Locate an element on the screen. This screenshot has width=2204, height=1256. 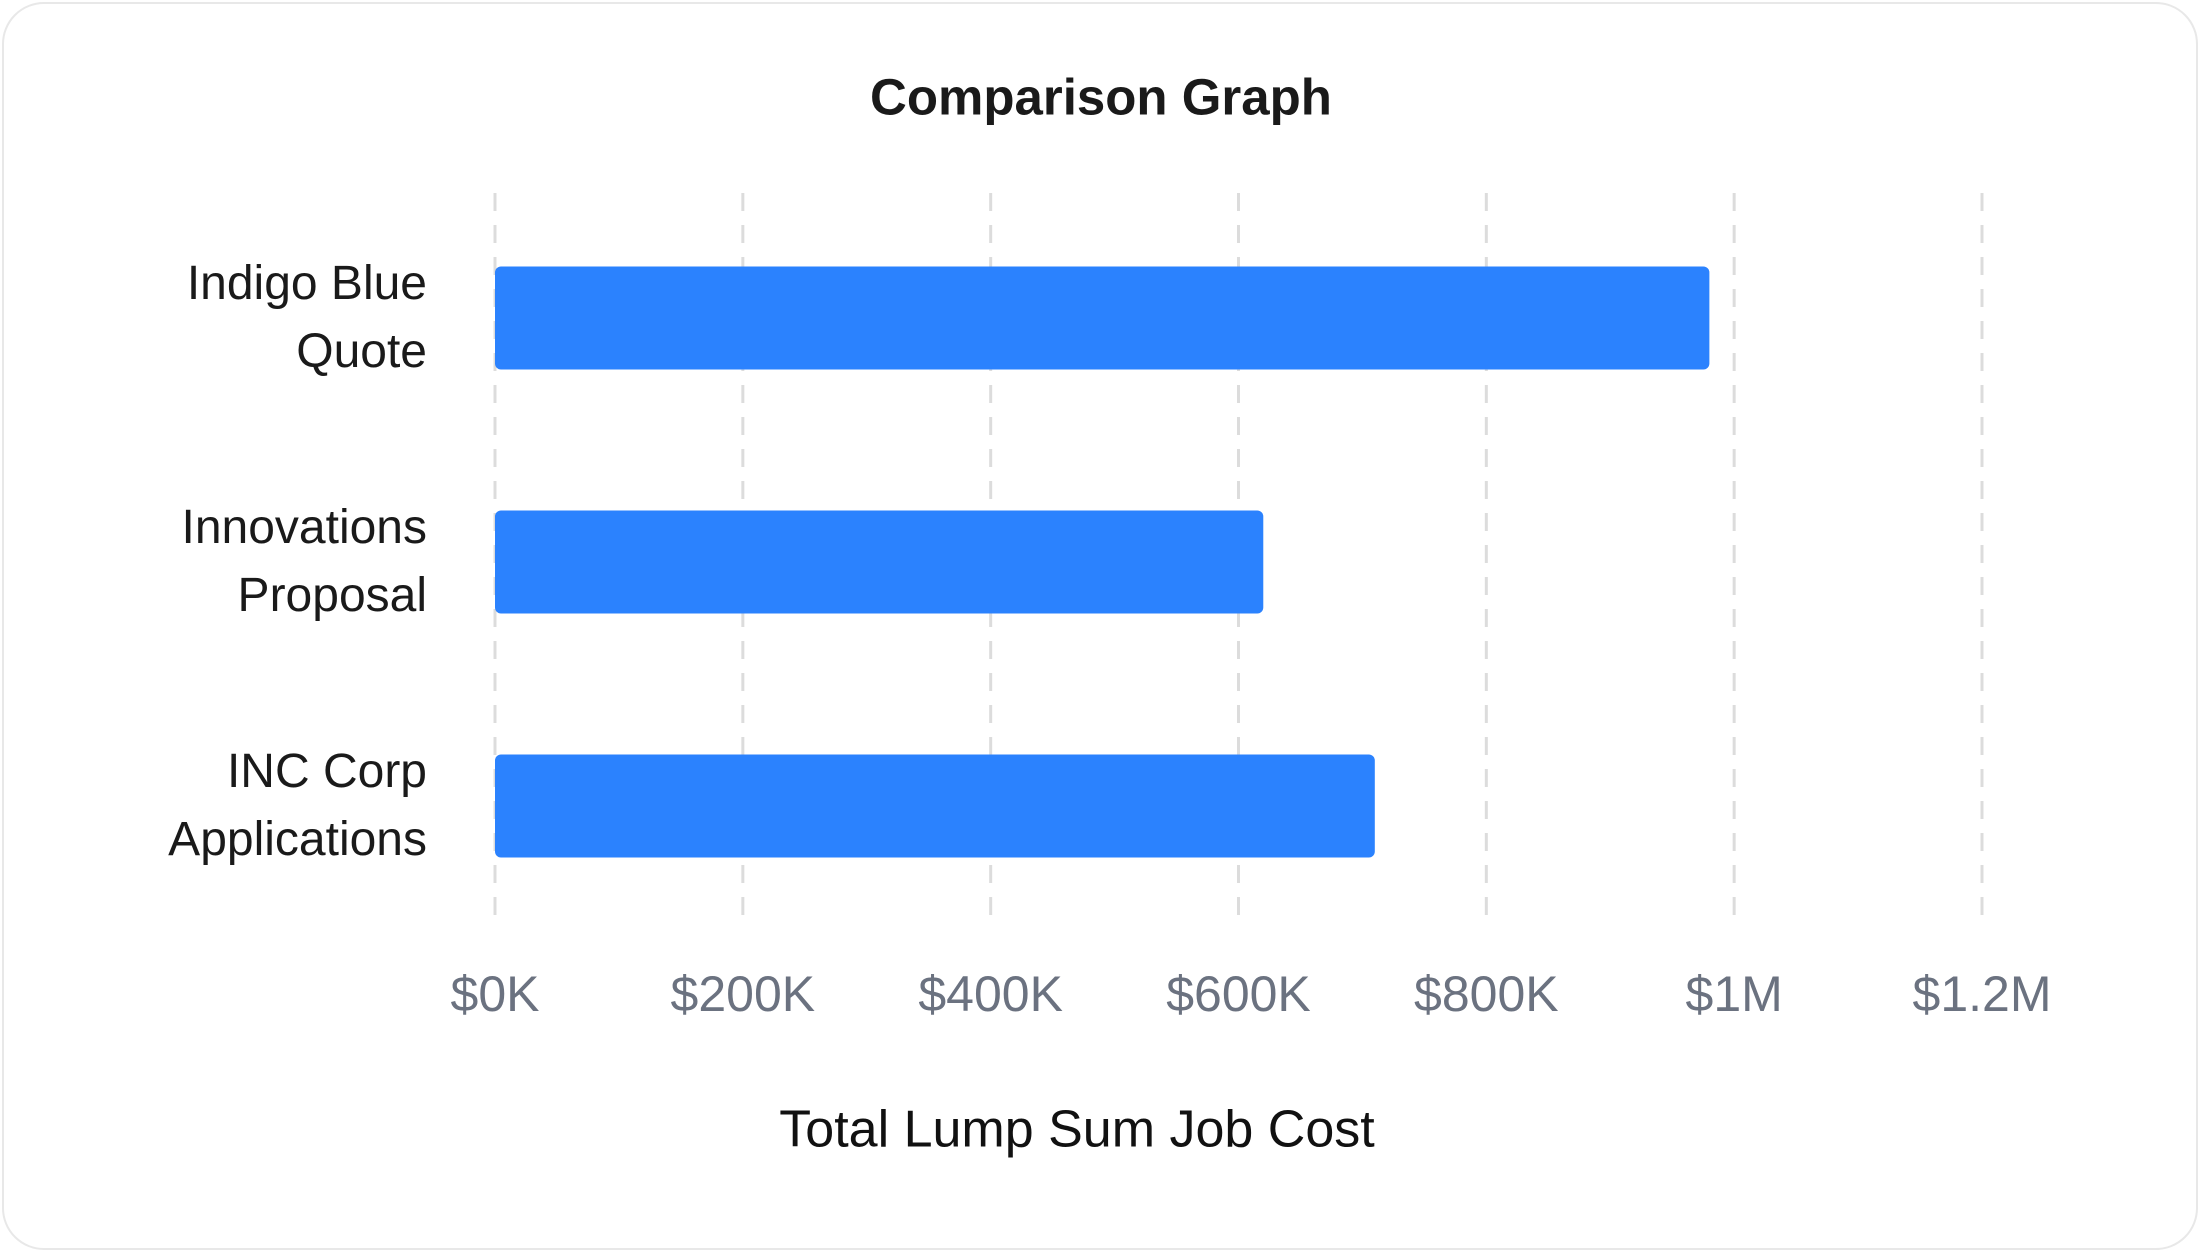
x-tick-label: $800K is located at coordinates (1486, 994).